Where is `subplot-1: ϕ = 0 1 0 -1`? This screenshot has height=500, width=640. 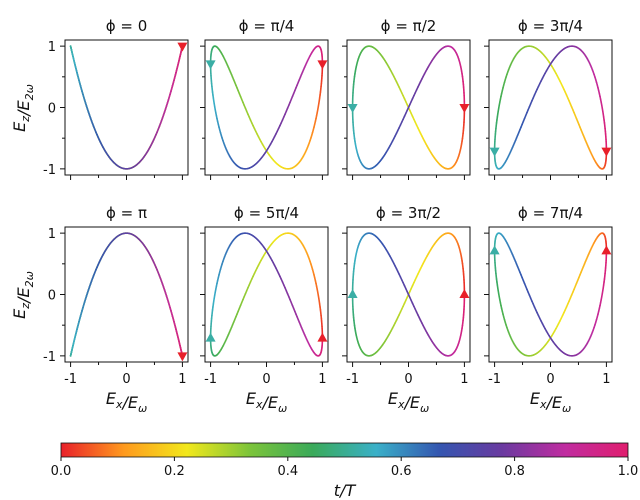 subplot-1: ϕ = 0 1 0 -1 is located at coordinates (116, 98).